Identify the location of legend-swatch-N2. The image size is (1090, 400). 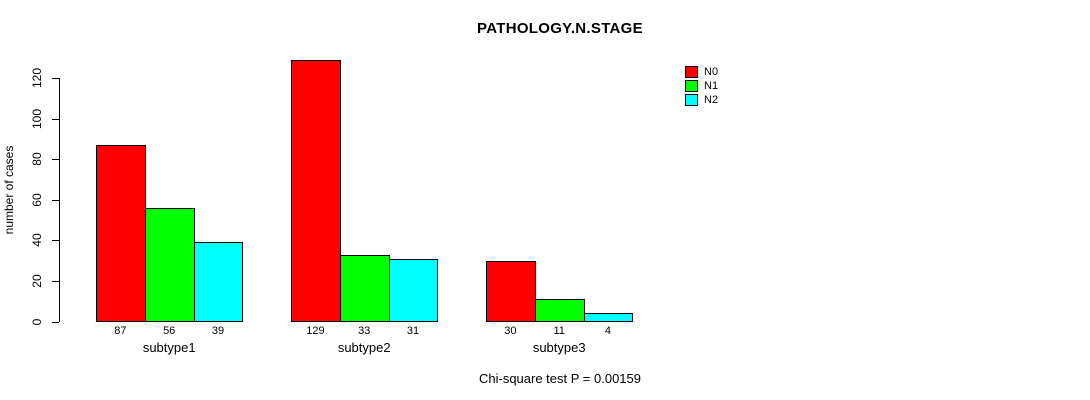
(691, 100).